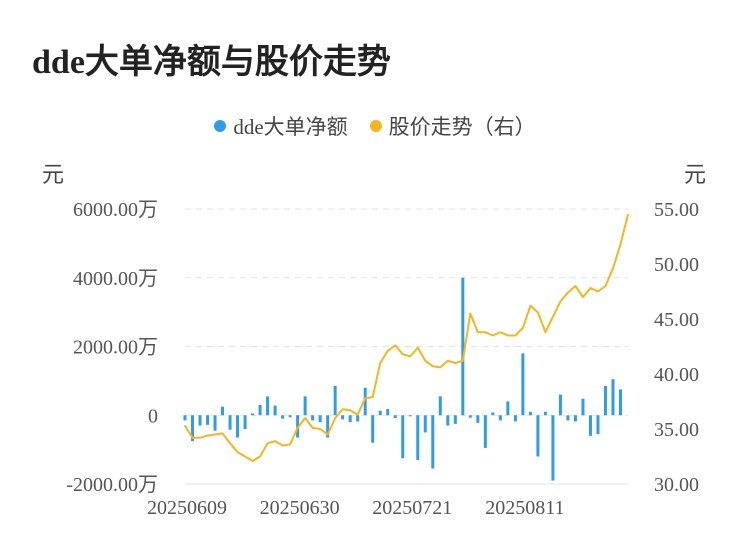  I want to click on left-tick-label-1: 0, so click(153, 416).